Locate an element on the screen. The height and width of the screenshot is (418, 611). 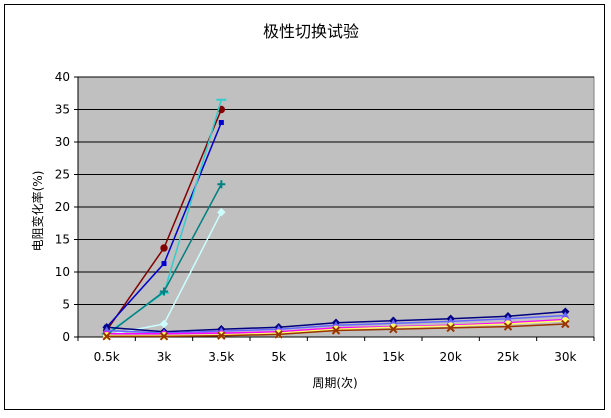
y-tick-label: 30 is located at coordinates (62, 142).